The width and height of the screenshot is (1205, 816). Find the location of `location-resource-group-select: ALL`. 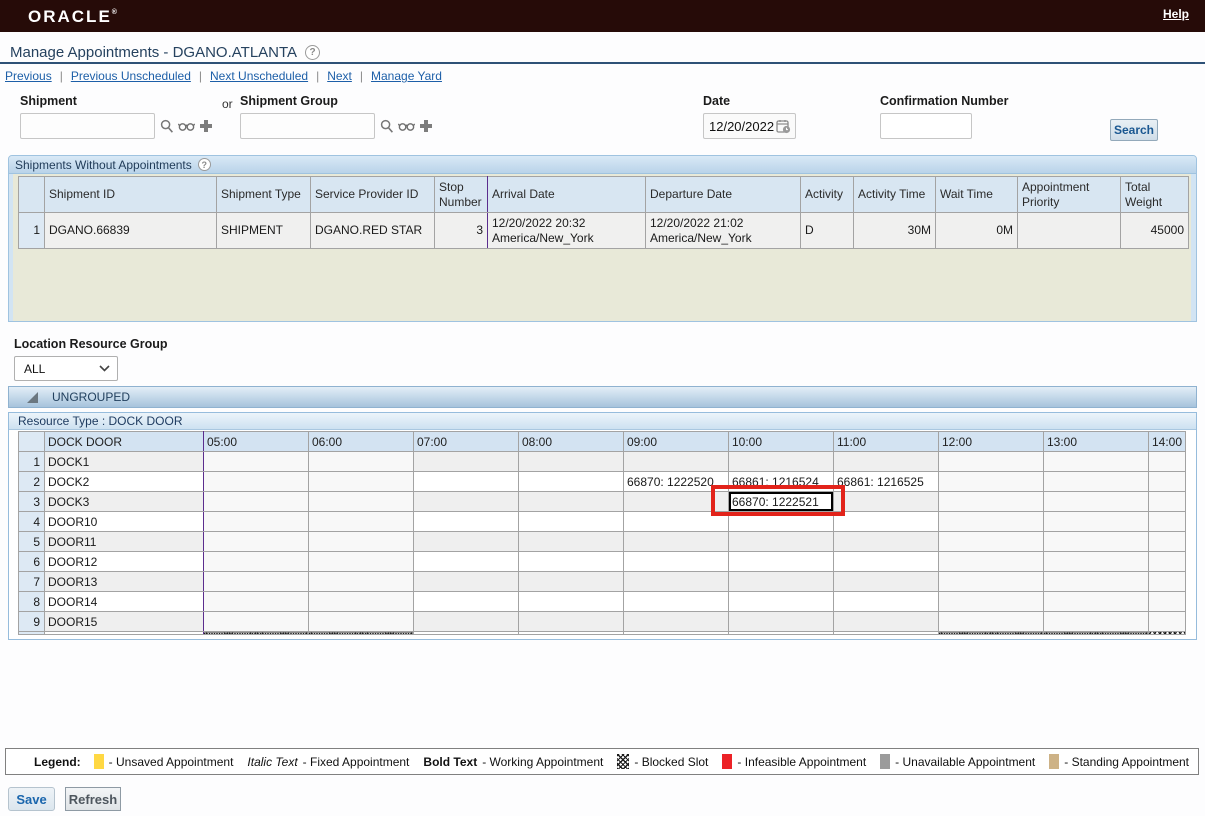

location-resource-group-select: ALL is located at coordinates (66, 368).